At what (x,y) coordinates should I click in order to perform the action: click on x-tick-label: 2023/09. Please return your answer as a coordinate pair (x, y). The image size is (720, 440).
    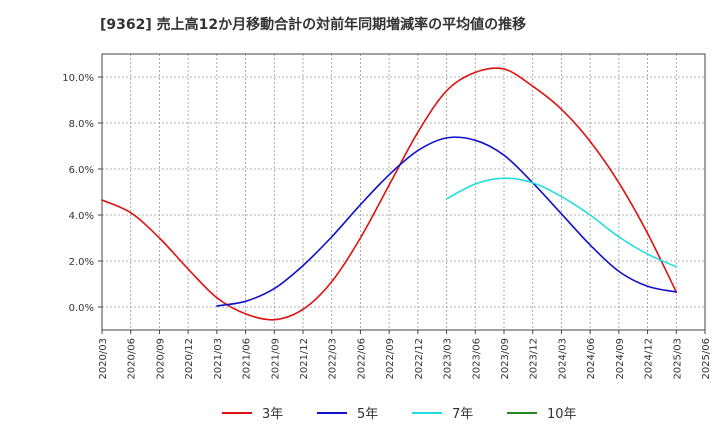
    Looking at the image, I should click on (505, 359).